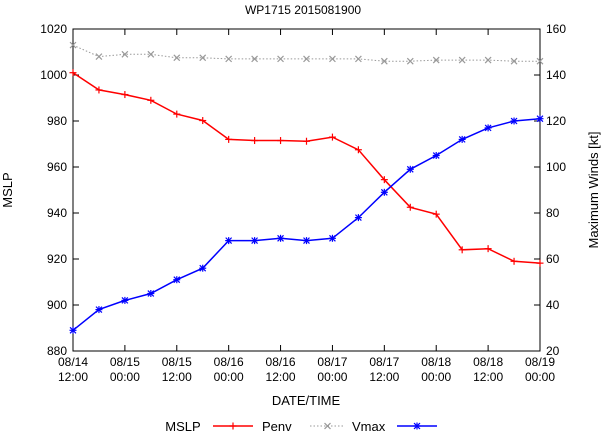 The width and height of the screenshot is (606, 432). Describe the element at coordinates (57, 259) in the screenshot. I see `y-left-tick-label: 920` at that location.